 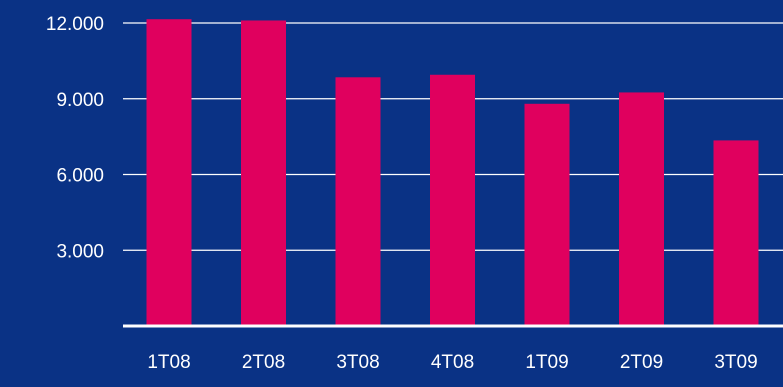 I want to click on bar-1t08, so click(x=169, y=173).